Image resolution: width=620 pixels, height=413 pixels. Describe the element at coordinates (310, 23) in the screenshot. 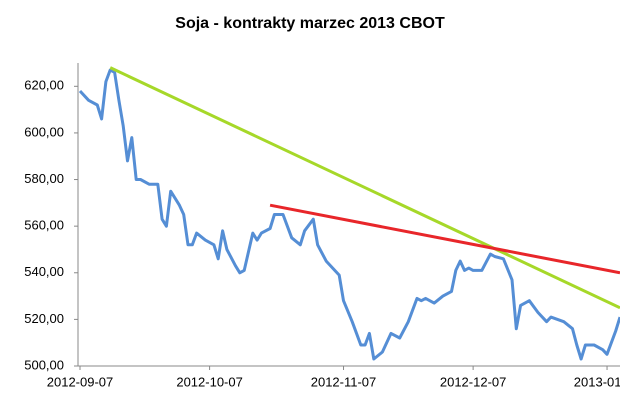

I see `chart-title: Soja - kontrakty marzec 2013 CBOT` at that location.